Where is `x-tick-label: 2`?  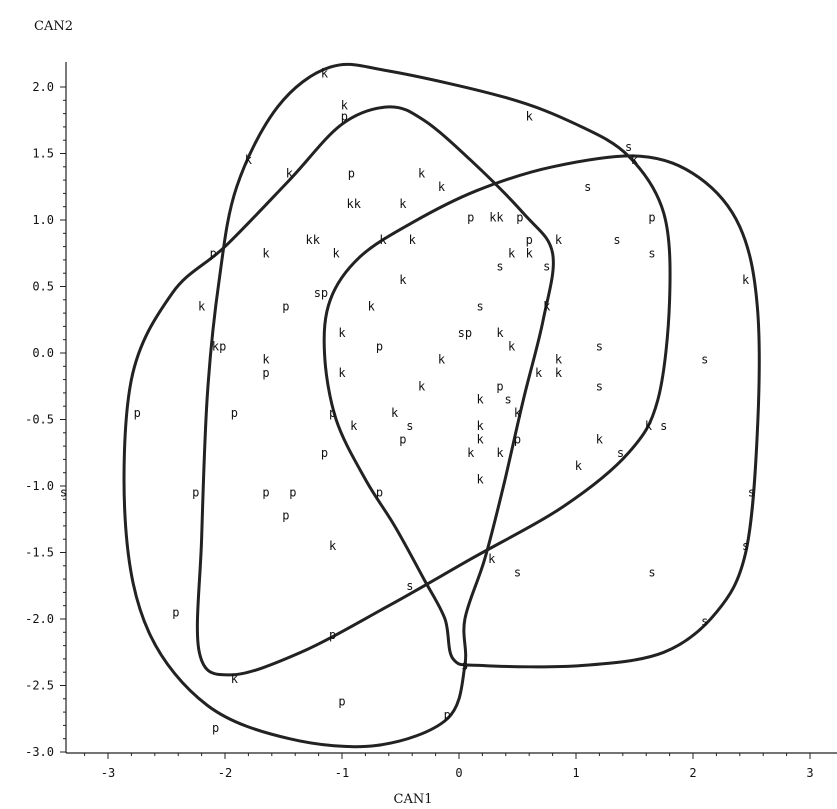
x-tick-label: 2 is located at coordinates (692, 773).